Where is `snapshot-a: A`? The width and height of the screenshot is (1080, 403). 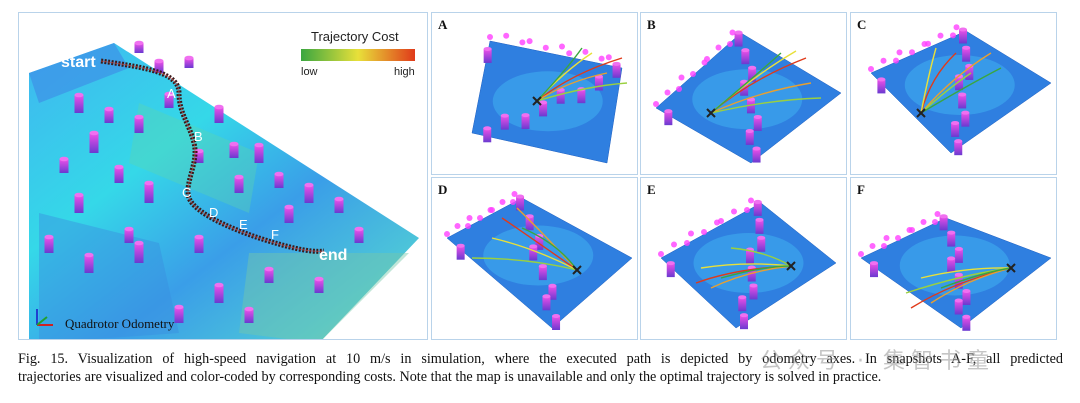 snapshot-a: A is located at coordinates (534, 93).